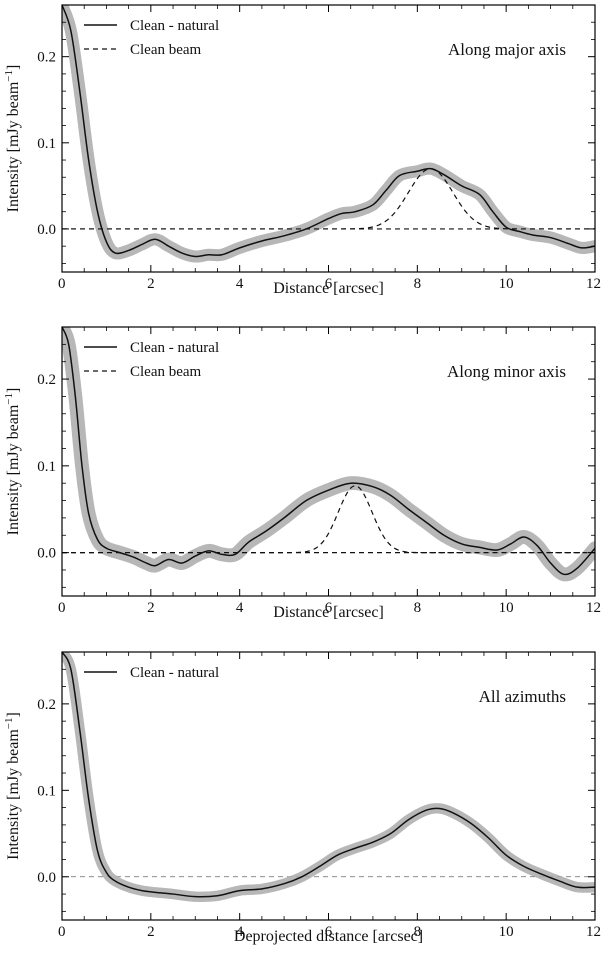 The width and height of the screenshot is (608, 975). What do you see at coordinates (506, 371) in the screenshot?
I see `panel-annotation: Along minor axis` at bounding box center [506, 371].